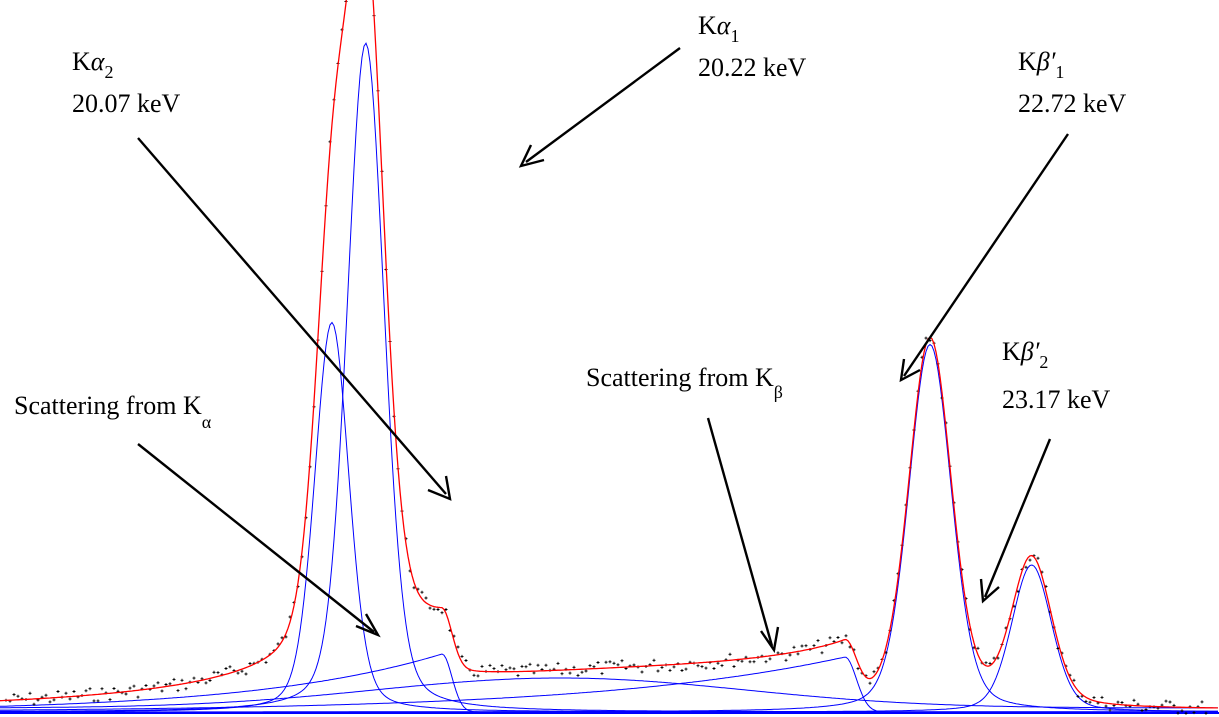  I want to click on label-scatter-b: Scattering from Kβ, so click(684, 382).